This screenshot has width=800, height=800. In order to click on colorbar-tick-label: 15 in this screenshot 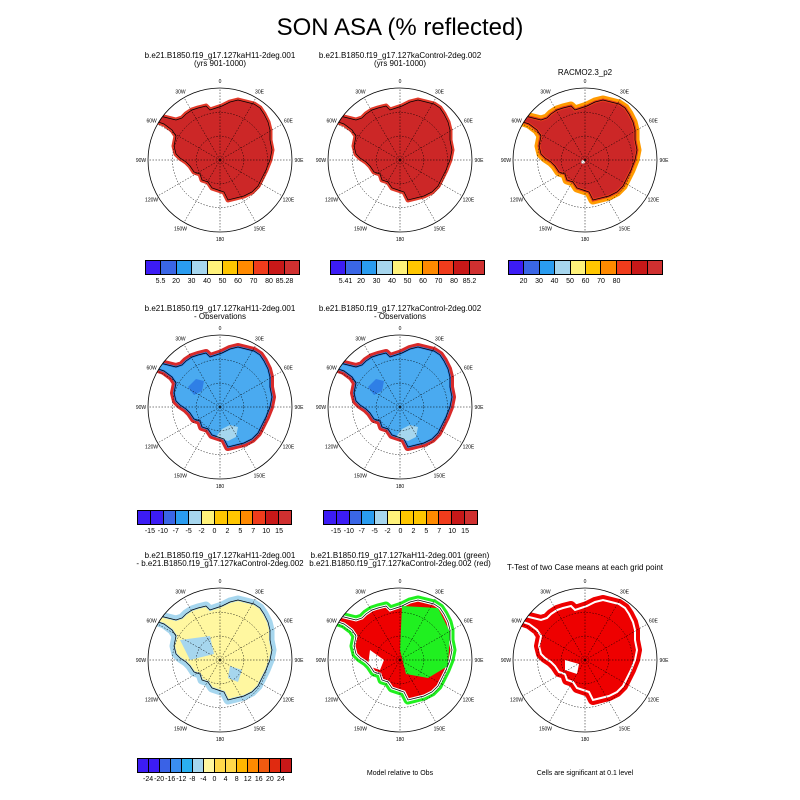, I will do `click(465, 531)`.